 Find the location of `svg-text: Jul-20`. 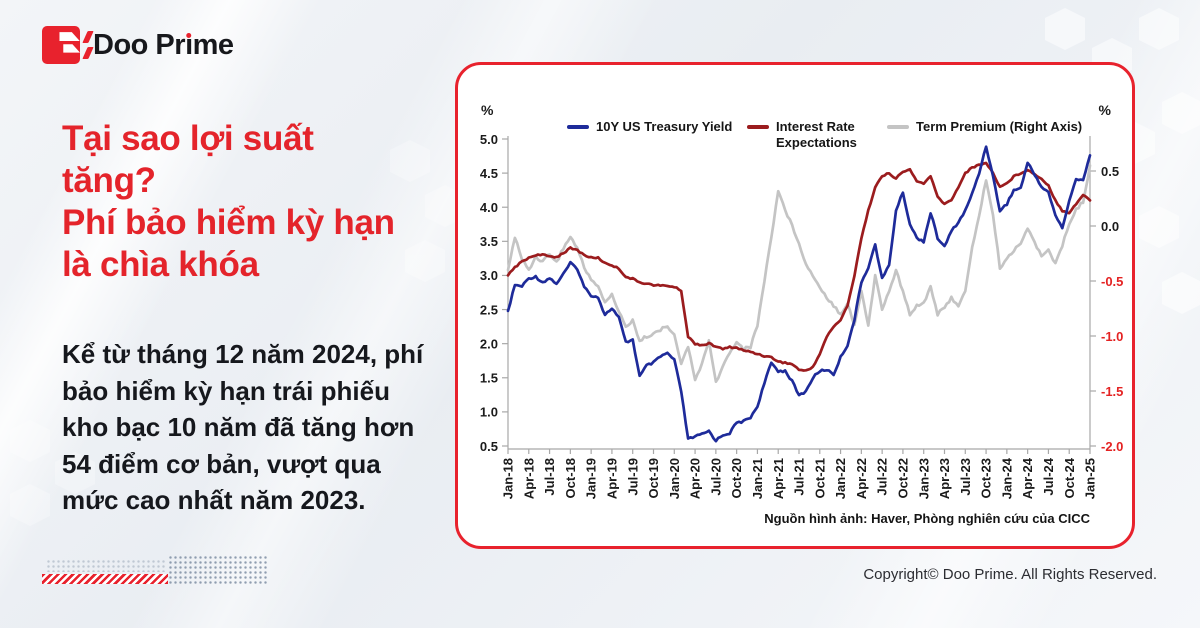

svg-text: Jul-20 is located at coordinates (715, 477).